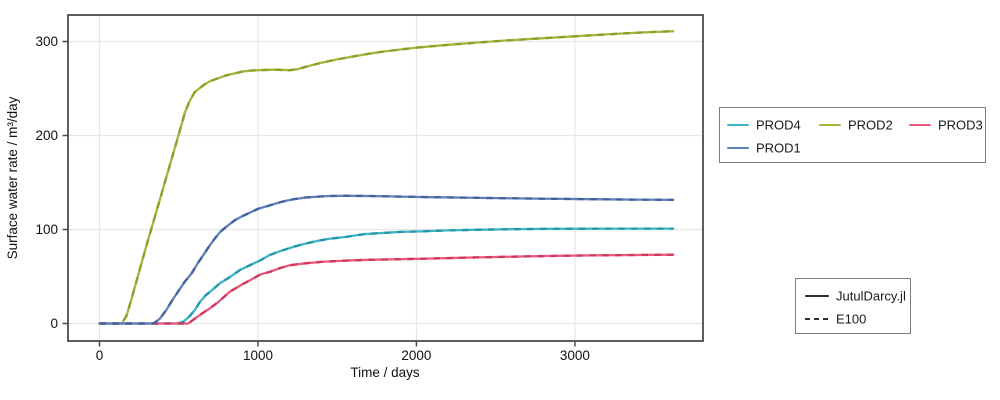  I want to click on y-tick-label: 200, so click(46, 135).